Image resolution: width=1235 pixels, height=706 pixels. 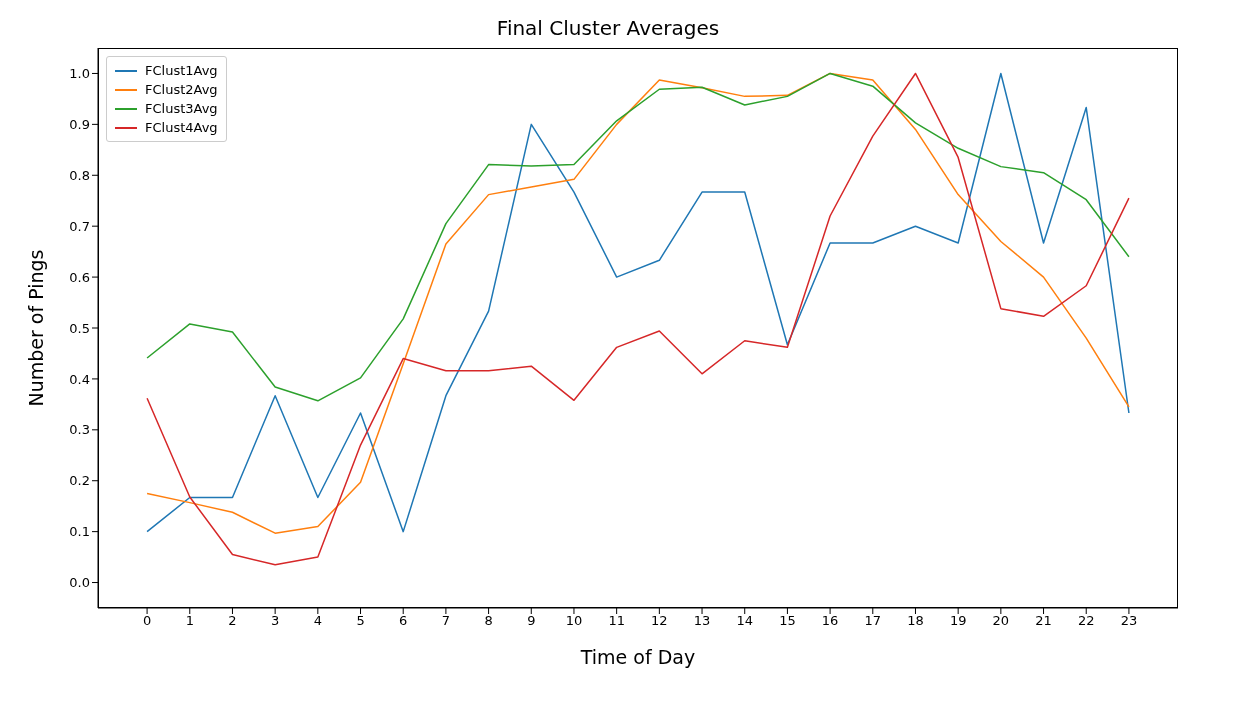 What do you see at coordinates (147, 621) in the screenshot?
I see `x-tick-label: 0` at bounding box center [147, 621].